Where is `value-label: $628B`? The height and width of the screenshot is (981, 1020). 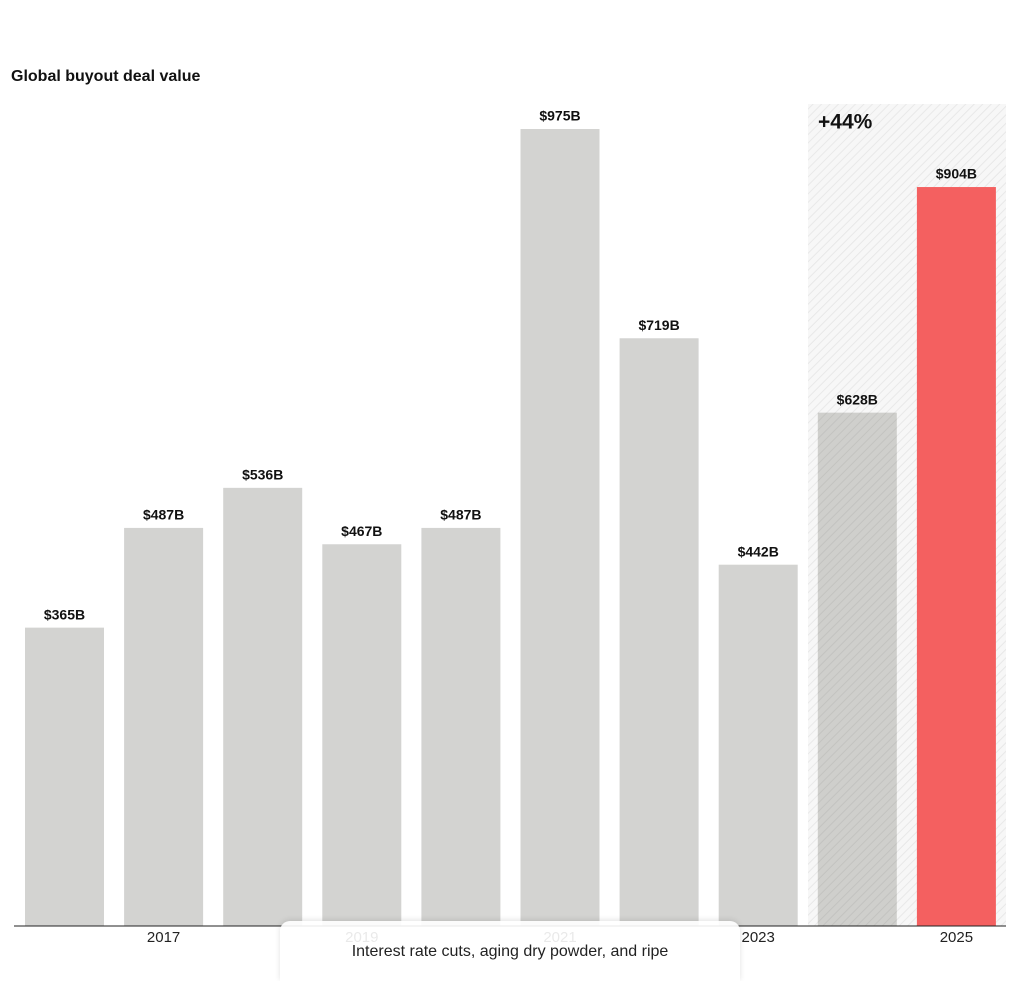
value-label: $628B is located at coordinates (857, 399).